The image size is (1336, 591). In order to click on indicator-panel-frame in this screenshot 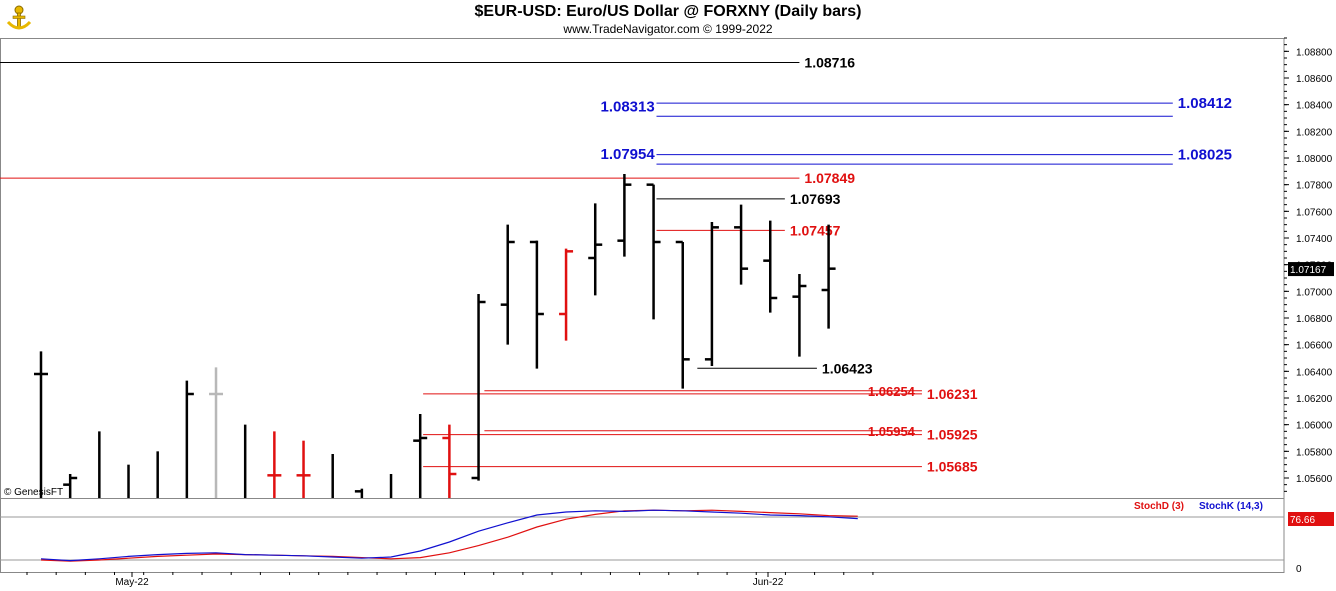, I will do `click(642, 535)`.